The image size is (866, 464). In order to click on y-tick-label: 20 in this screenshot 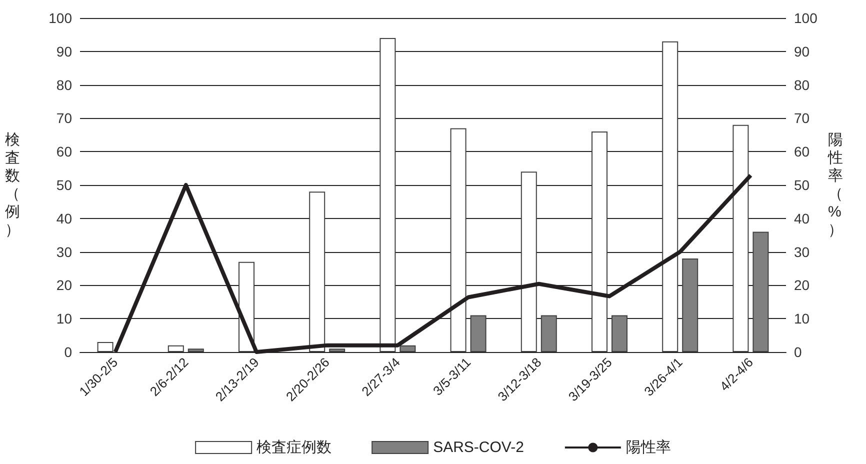, I will do `click(64, 285)`.